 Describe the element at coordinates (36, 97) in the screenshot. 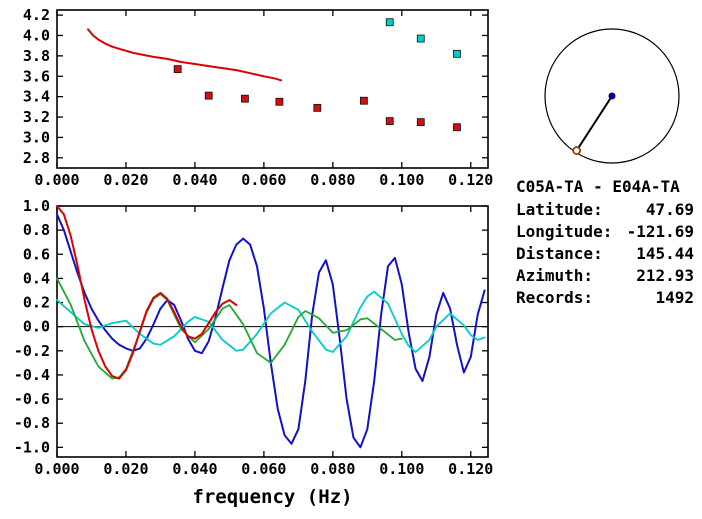

I see `svg-text: 3.4` at that location.